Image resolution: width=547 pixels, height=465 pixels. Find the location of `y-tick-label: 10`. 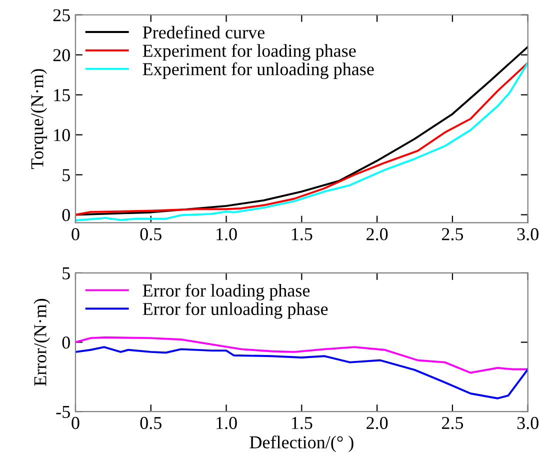

y-tick-label: 10 is located at coordinates (62, 135).